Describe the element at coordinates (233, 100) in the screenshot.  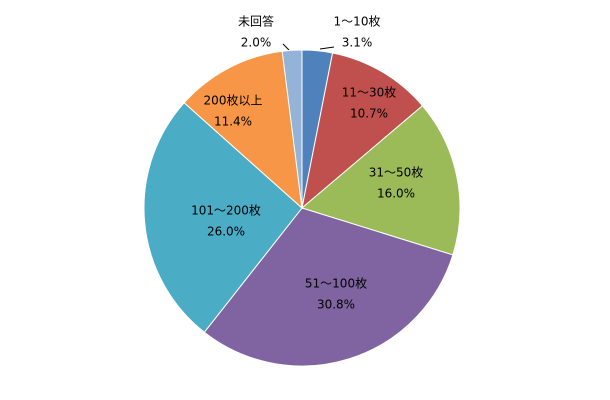
I see `slice-label: 200枚以上` at that location.